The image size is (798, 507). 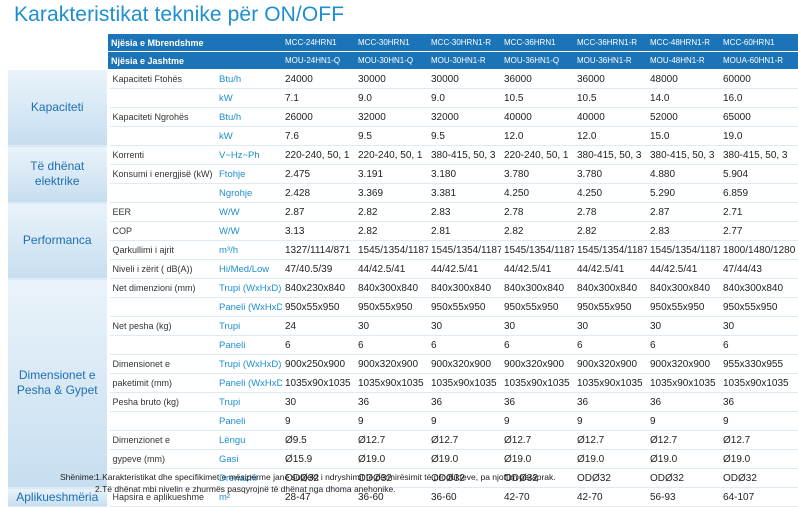 I want to click on sec-kapaciteti: Kapaciteti, so click(x=59, y=107).